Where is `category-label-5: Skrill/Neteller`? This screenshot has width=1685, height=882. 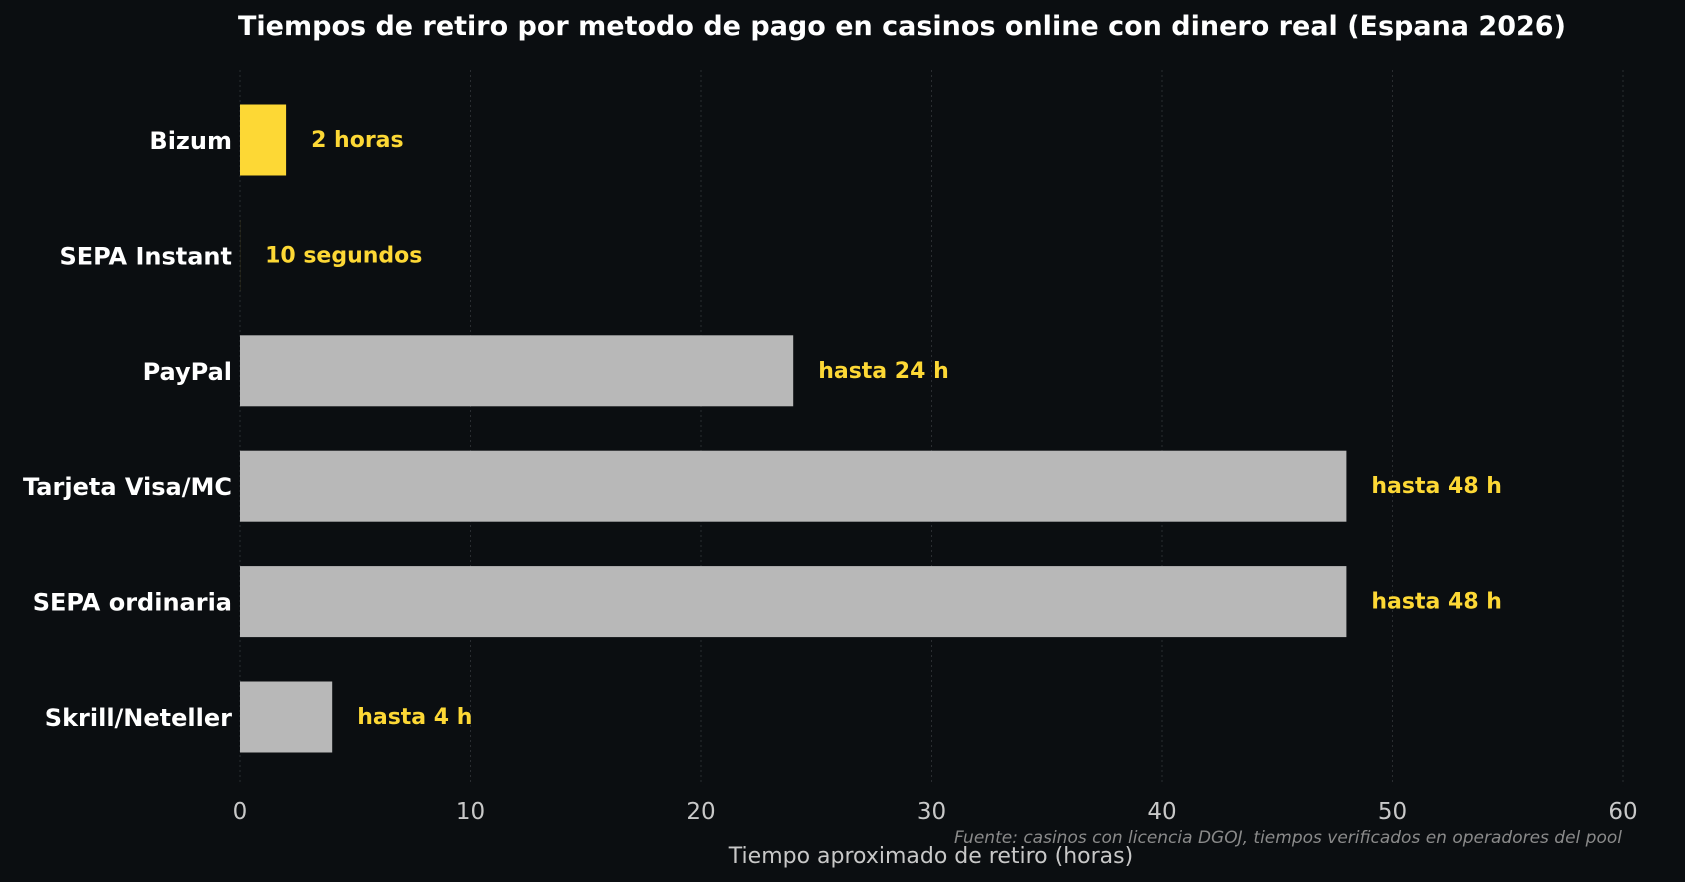 category-label-5: Skrill/Neteller is located at coordinates (138, 718).